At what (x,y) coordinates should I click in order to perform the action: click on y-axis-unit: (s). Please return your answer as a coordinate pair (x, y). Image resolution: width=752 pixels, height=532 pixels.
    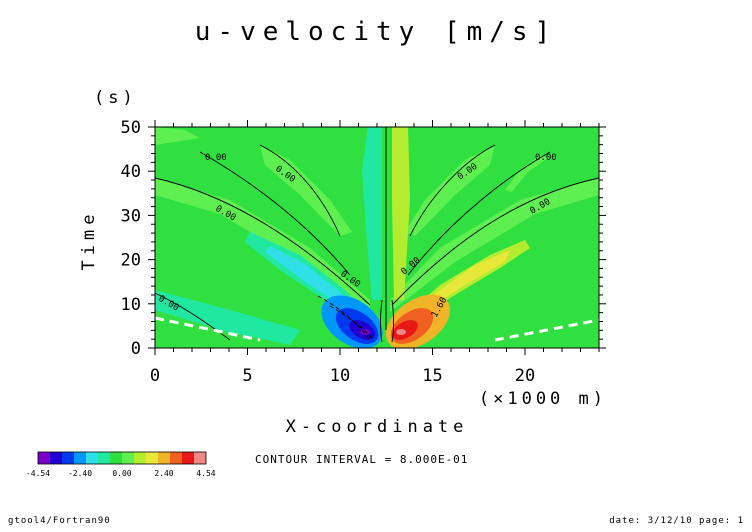
    Looking at the image, I should click on (115, 98).